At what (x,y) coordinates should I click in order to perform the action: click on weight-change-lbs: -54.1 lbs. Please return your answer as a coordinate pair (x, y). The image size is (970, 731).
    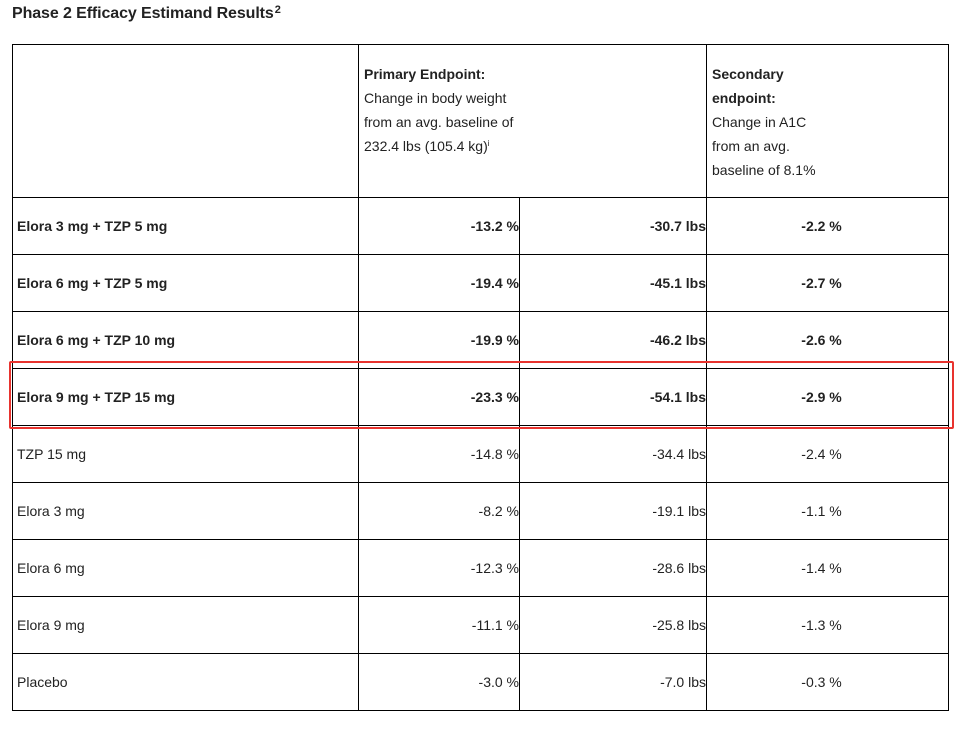
    Looking at the image, I should click on (613, 397).